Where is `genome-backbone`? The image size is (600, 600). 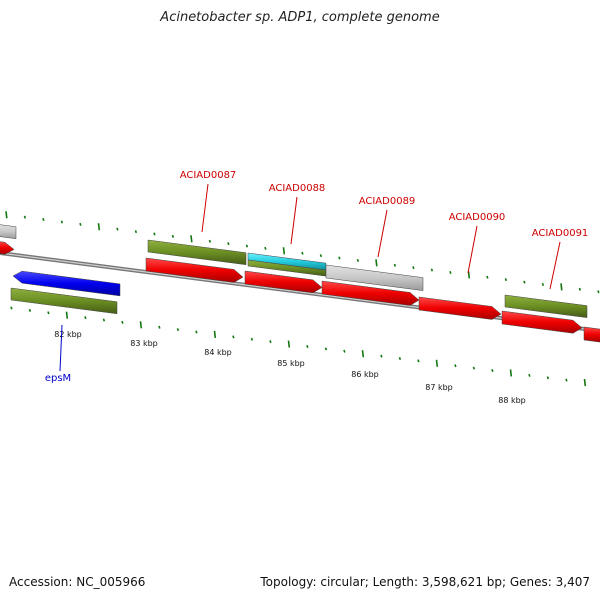
genome-backbone is located at coordinates (300, 292).